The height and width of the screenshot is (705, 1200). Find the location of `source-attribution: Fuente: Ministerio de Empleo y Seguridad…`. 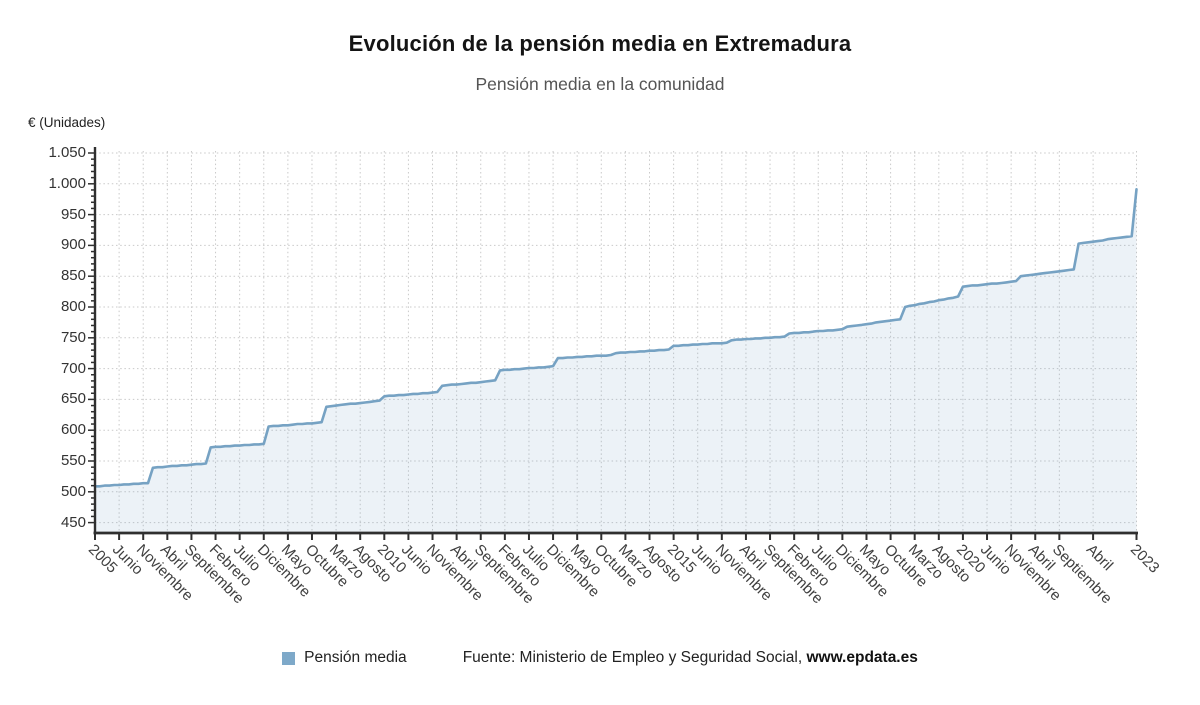

source-attribution: Fuente: Ministerio de Empleo y Seguridad… is located at coordinates (690, 658).